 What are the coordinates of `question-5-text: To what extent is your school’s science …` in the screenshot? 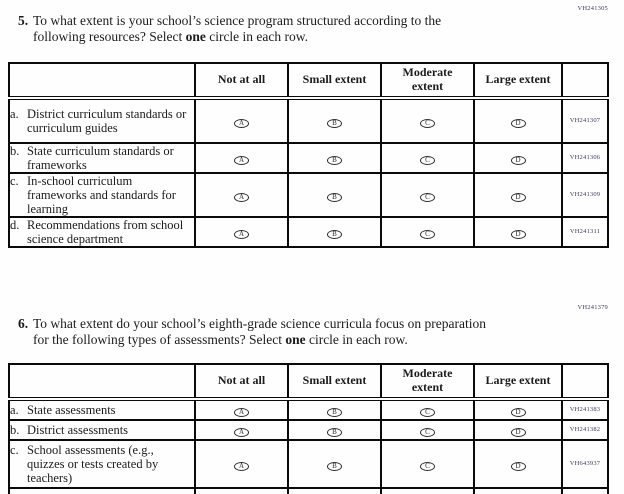 It's located at (237, 29).